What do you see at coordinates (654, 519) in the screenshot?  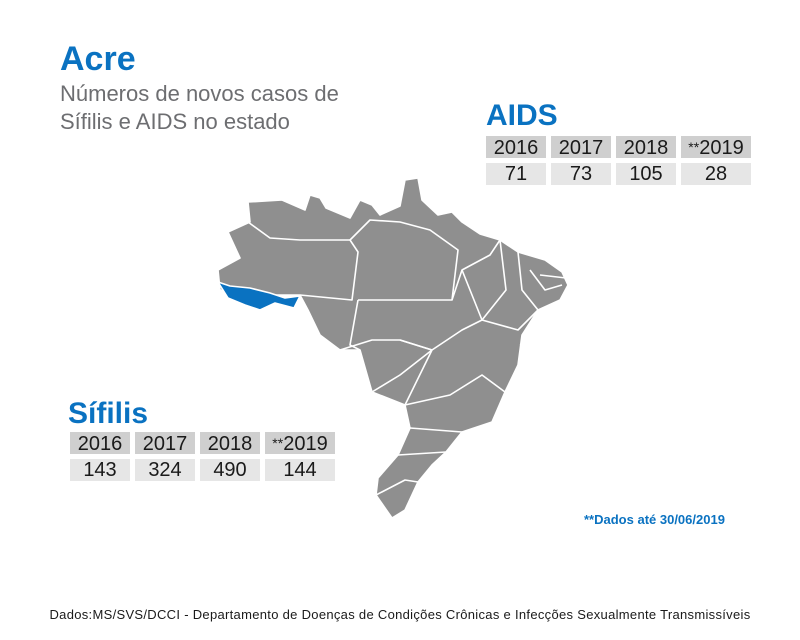 I see `data-note: **Dados até 30/06/2019` at bounding box center [654, 519].